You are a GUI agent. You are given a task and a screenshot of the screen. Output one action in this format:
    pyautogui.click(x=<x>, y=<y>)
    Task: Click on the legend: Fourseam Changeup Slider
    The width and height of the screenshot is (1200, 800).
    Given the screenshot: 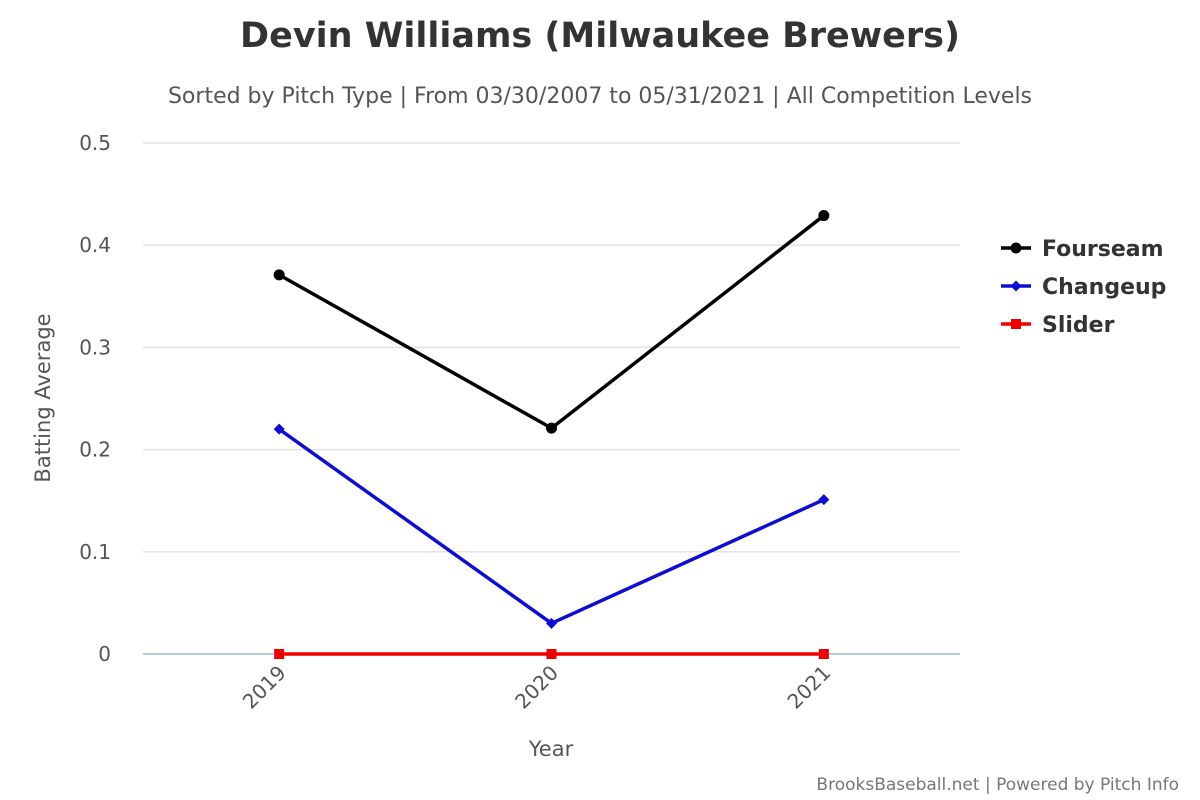 What is the action you would take?
    pyautogui.click(x=1083, y=287)
    